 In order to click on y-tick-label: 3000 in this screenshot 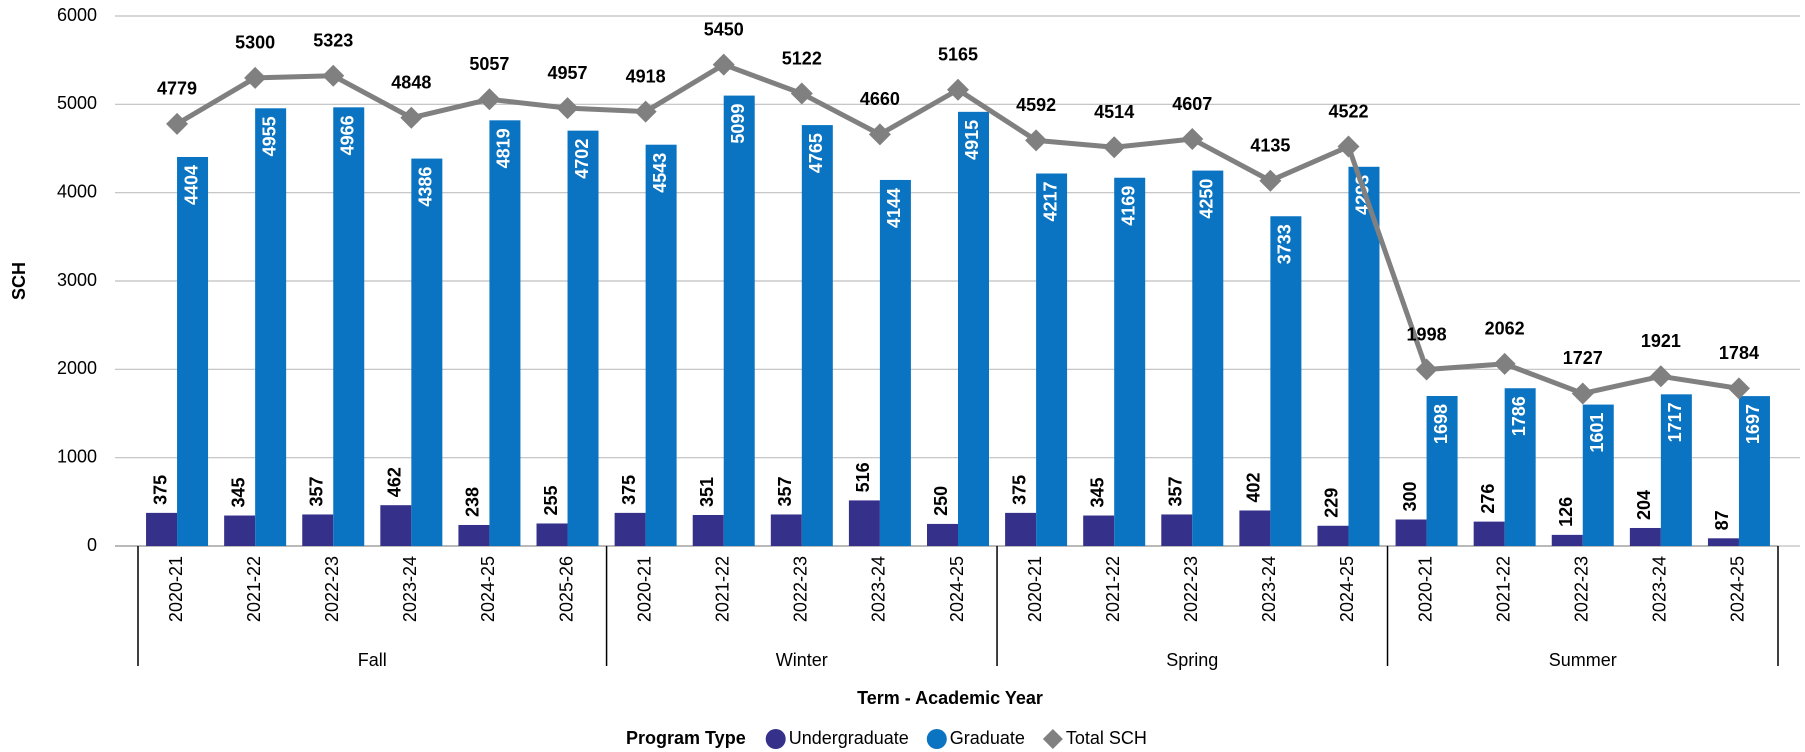, I will do `click(77, 280)`.